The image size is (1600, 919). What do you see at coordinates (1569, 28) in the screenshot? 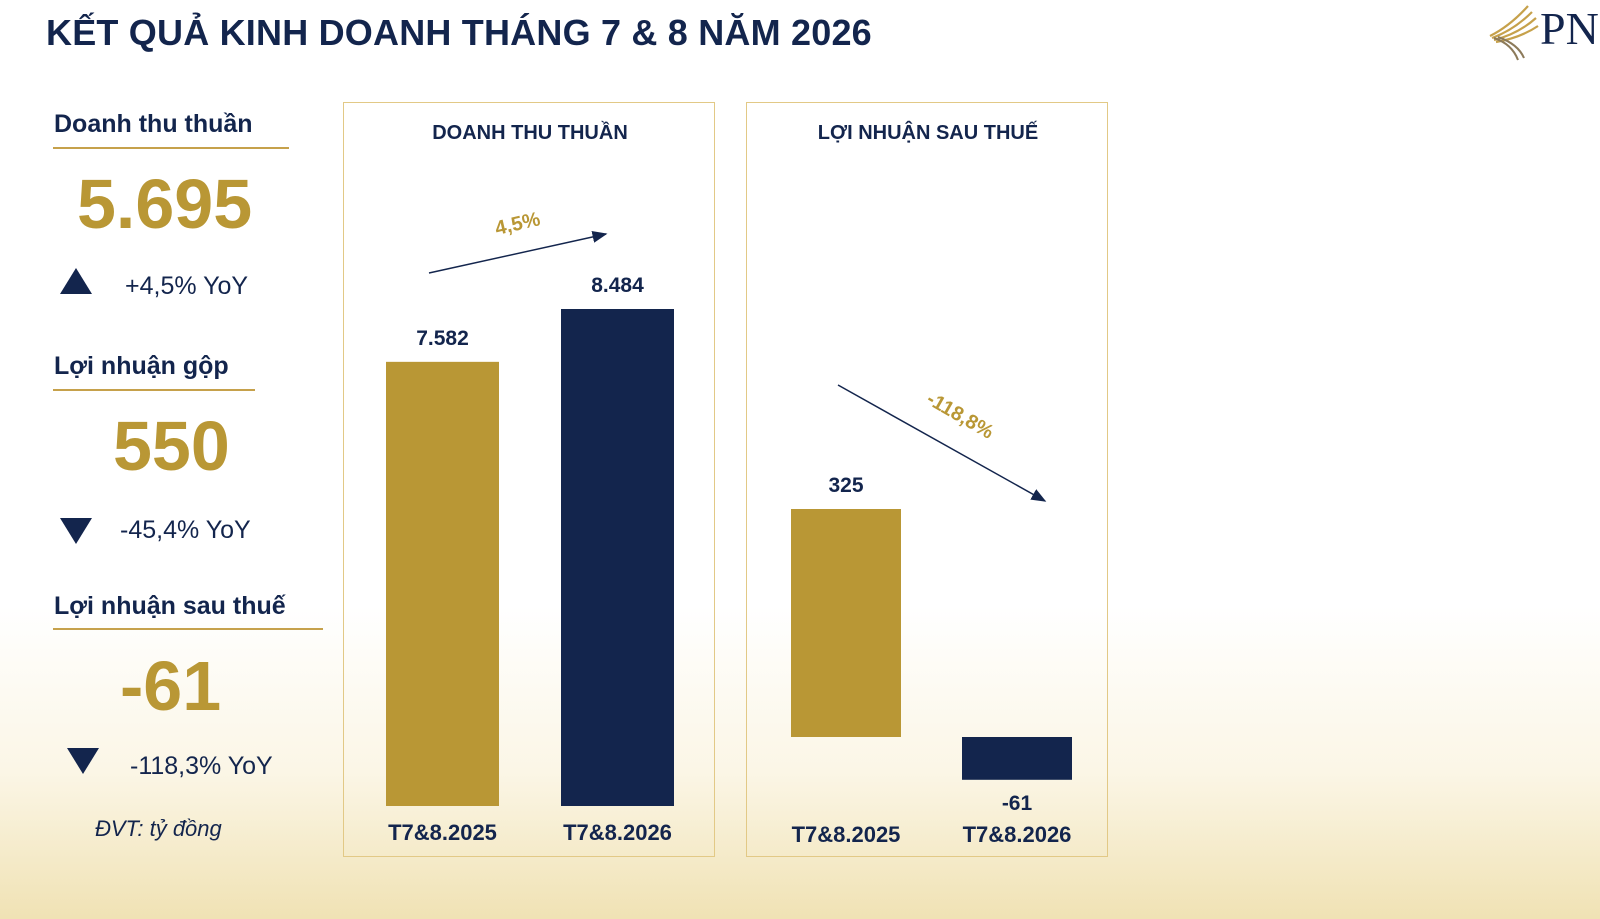
I see `logo-text: PN` at bounding box center [1569, 28].